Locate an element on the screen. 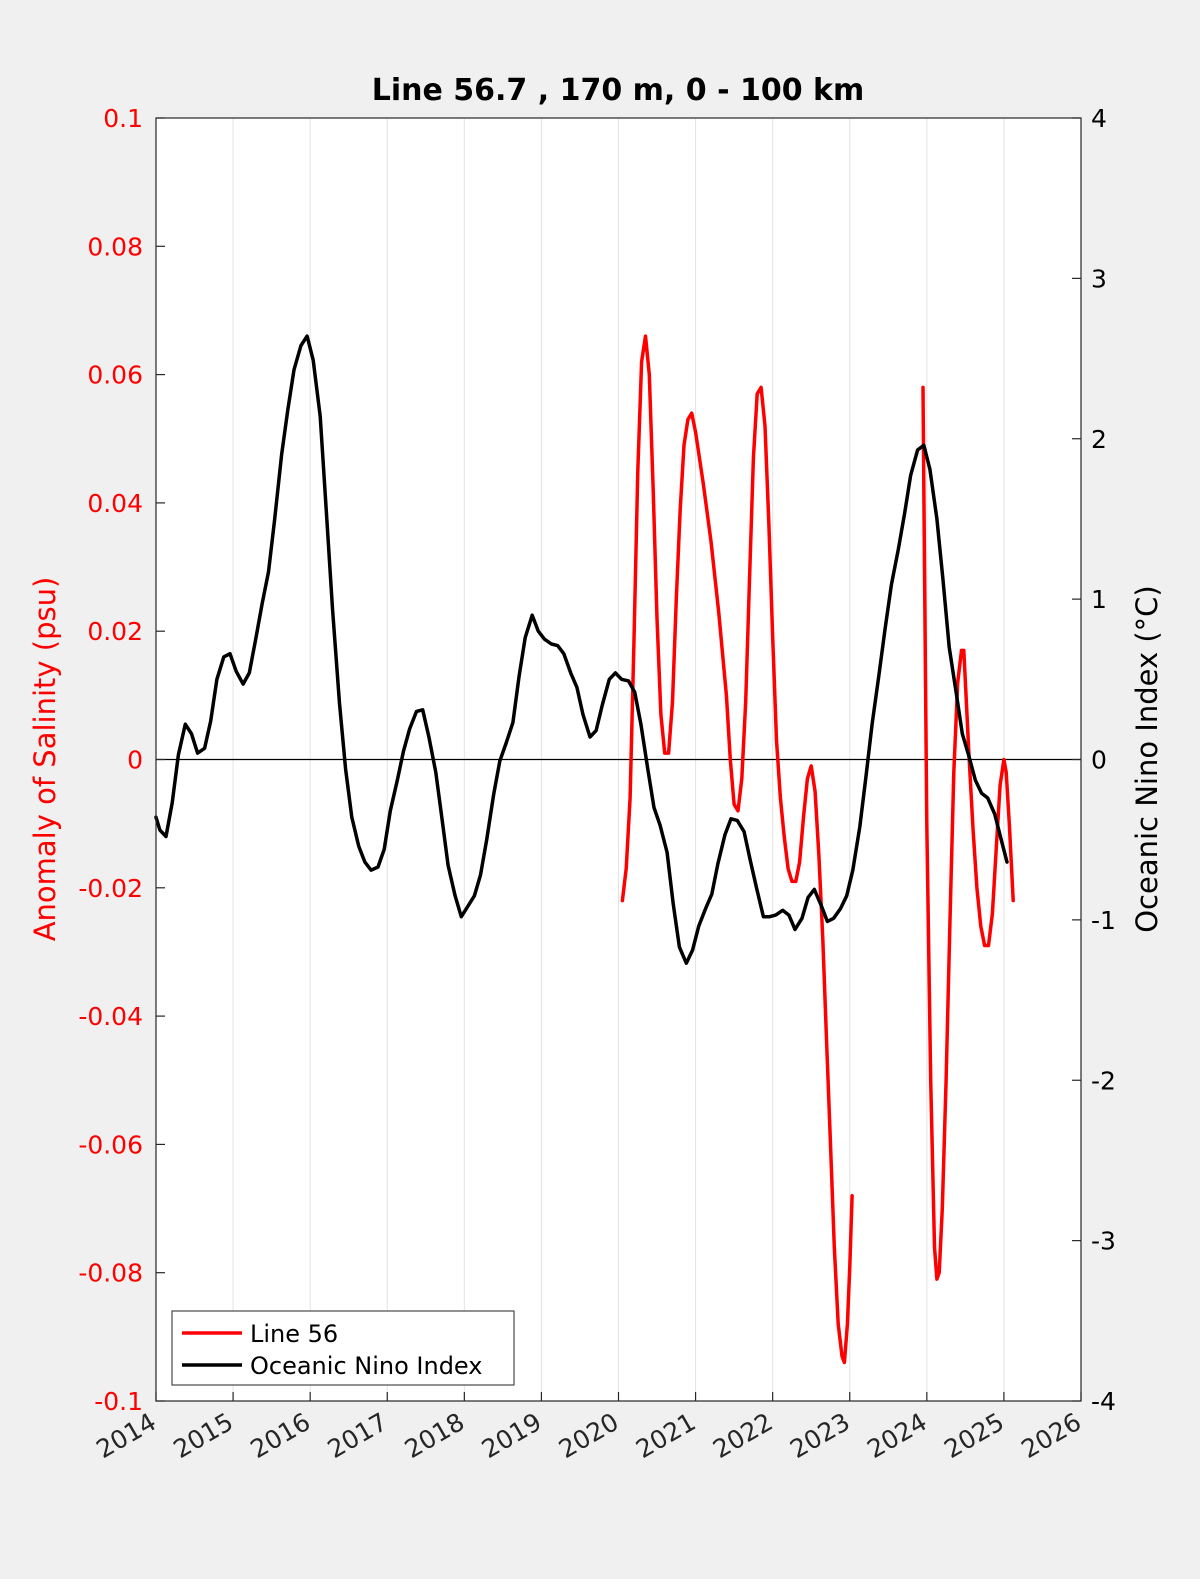 This screenshot has height=1579, width=1200. left-tick-label: 0.1 is located at coordinates (123, 118).